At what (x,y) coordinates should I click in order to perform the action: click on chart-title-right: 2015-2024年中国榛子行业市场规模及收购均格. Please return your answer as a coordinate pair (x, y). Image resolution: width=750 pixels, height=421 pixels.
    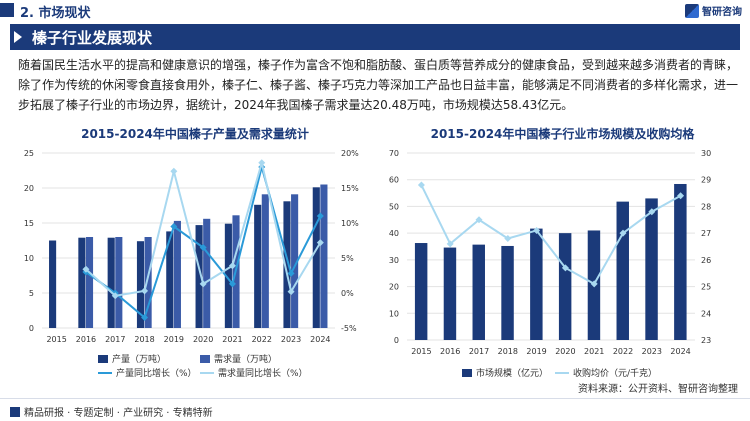
    Looking at the image, I should click on (562, 134).